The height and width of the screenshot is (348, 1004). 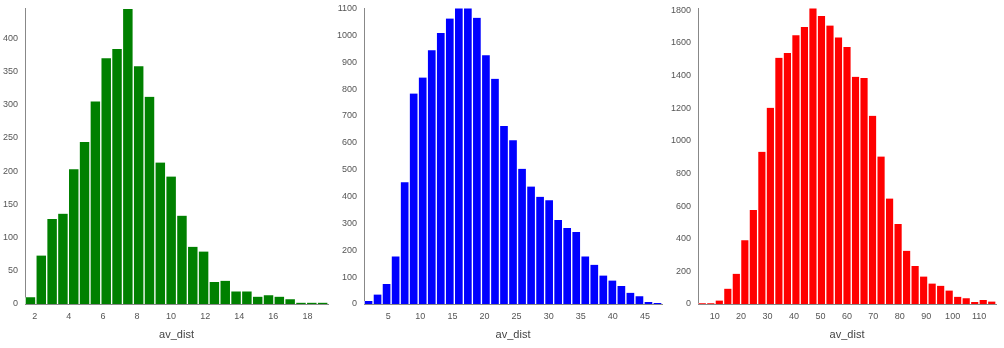 What do you see at coordinates (820, 315) in the screenshot?
I see `x-tick-label: 50` at bounding box center [820, 315].